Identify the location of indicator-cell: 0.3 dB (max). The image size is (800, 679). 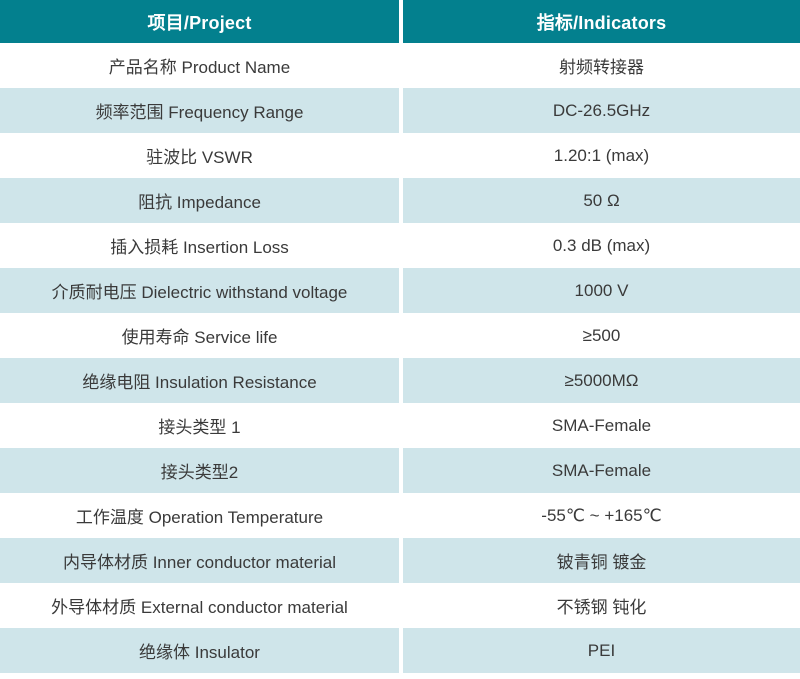
(601, 245).